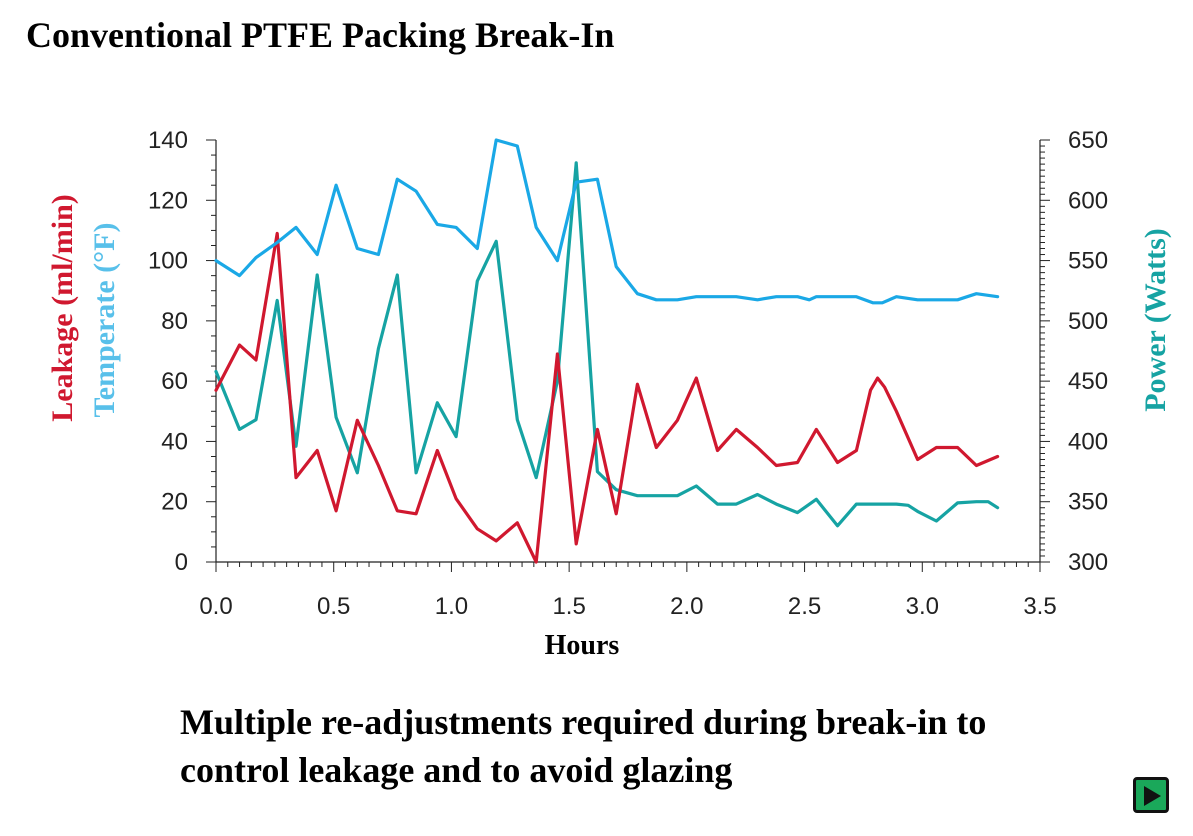 The height and width of the screenshot is (836, 1193). I want to click on x-tick-label: 2.5, so click(804, 606).